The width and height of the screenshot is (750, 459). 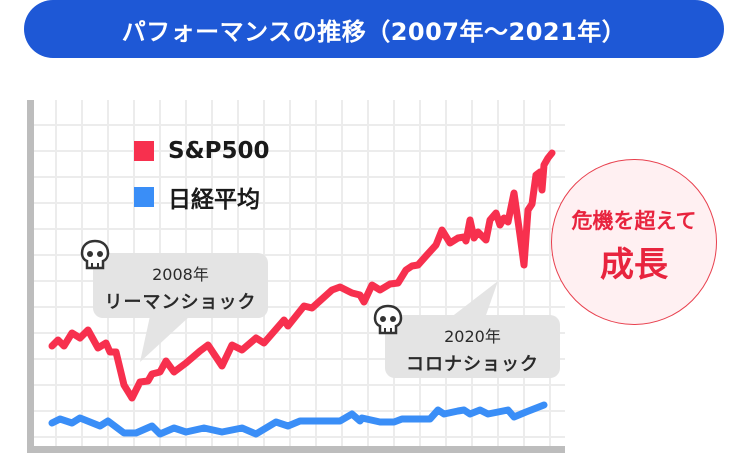 I want to click on title-banner: パフォーマンスの推移（2007年〜2021年）, so click(x=374, y=29).